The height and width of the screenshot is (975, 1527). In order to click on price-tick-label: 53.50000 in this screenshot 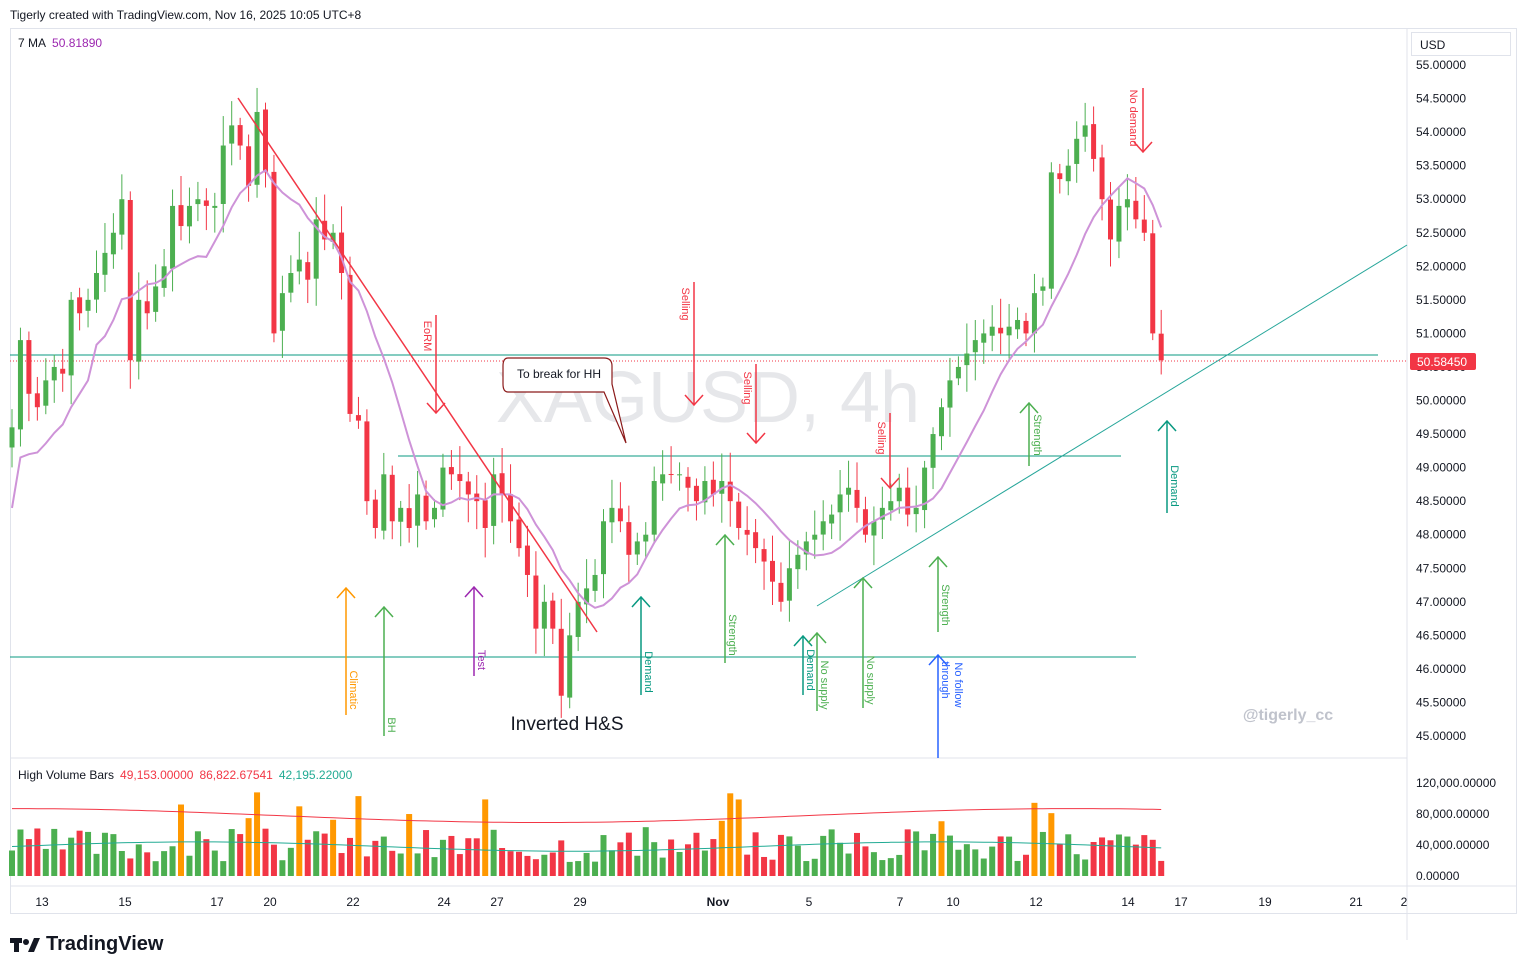, I will do `click(1441, 166)`.